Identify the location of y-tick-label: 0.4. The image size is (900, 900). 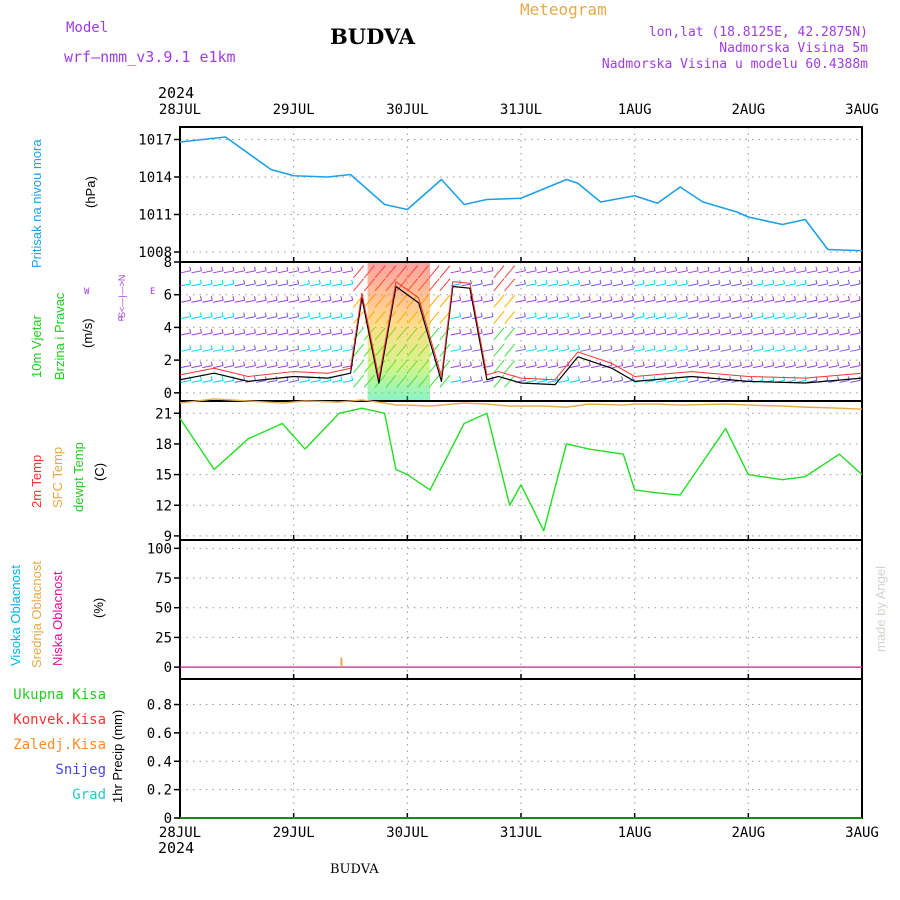
(159, 762).